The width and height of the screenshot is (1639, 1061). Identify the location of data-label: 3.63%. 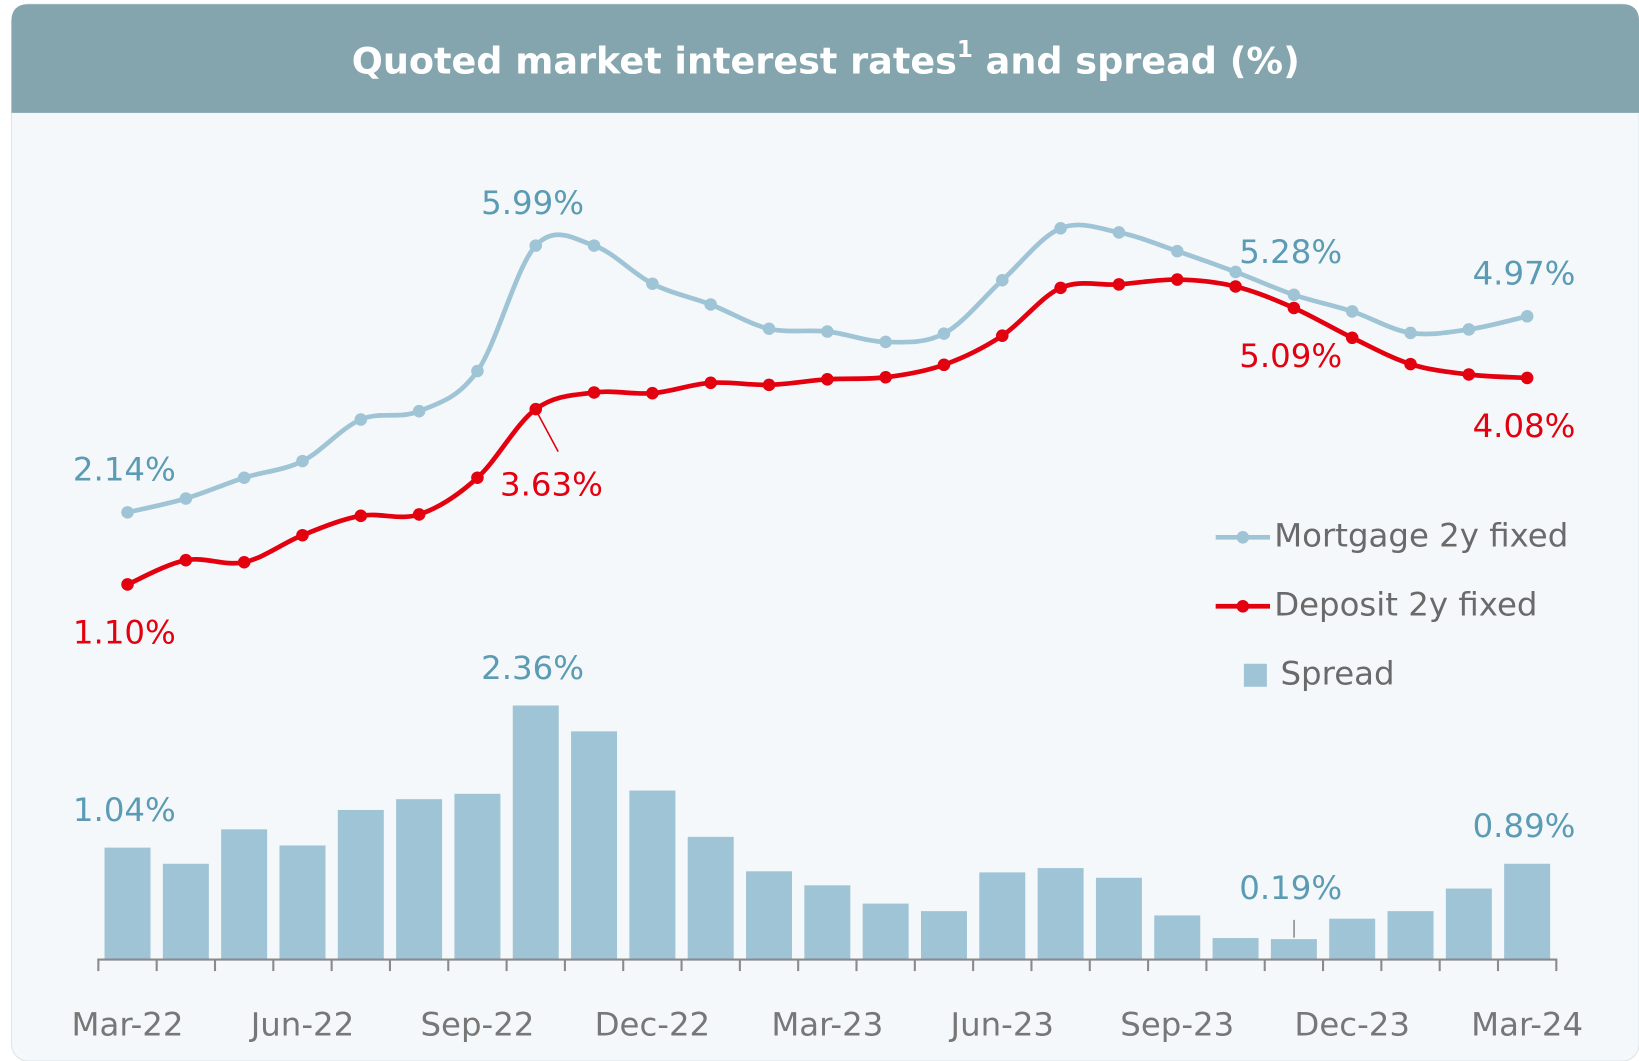
(551, 484).